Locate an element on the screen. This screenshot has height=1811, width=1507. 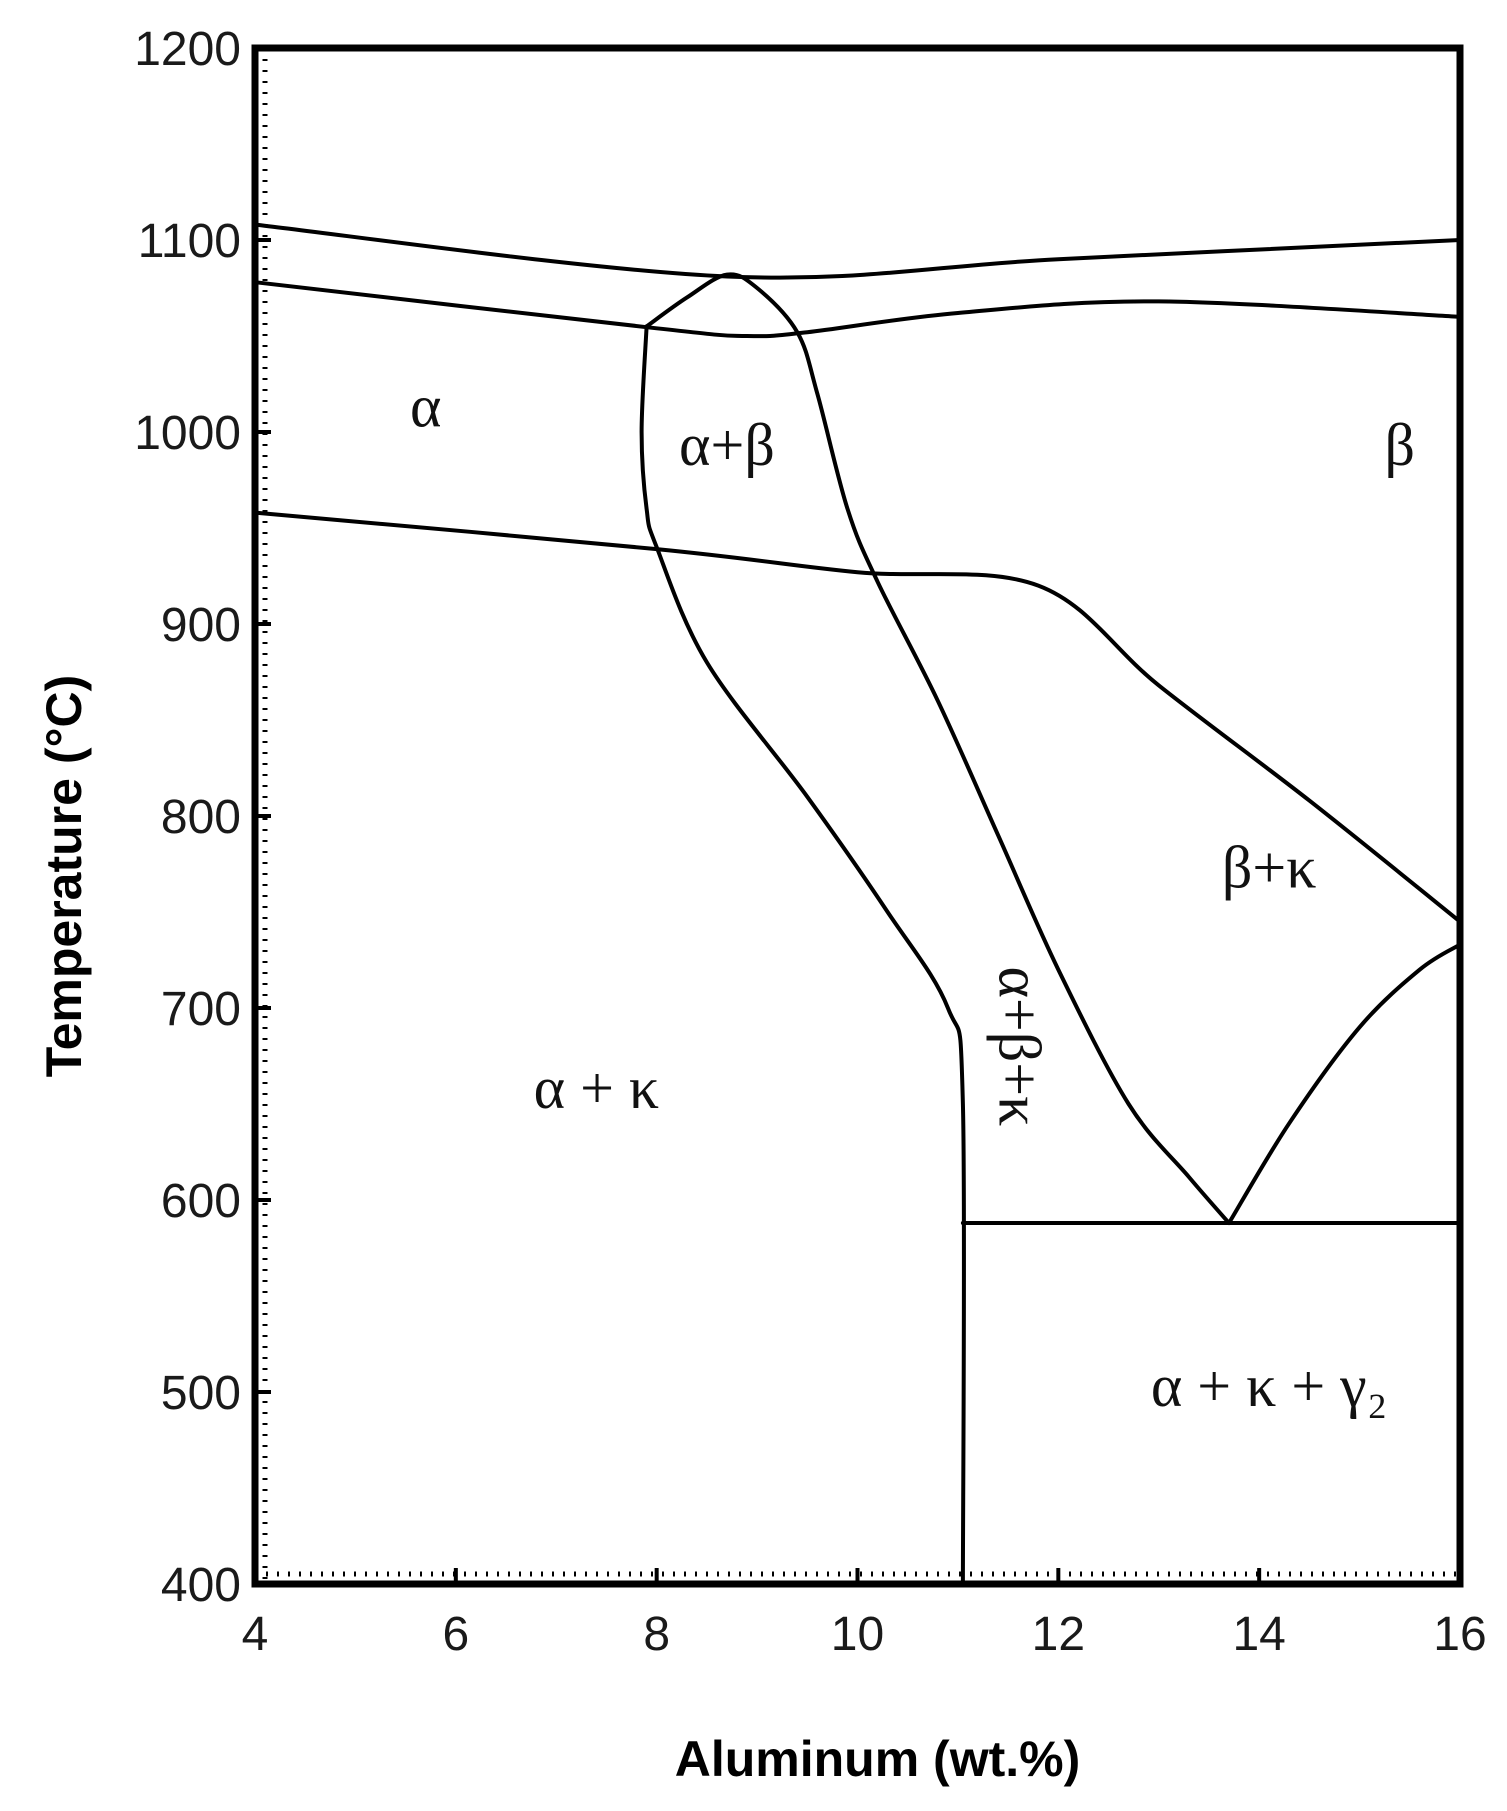
phase-label: α + κ is located at coordinates (597, 1088).